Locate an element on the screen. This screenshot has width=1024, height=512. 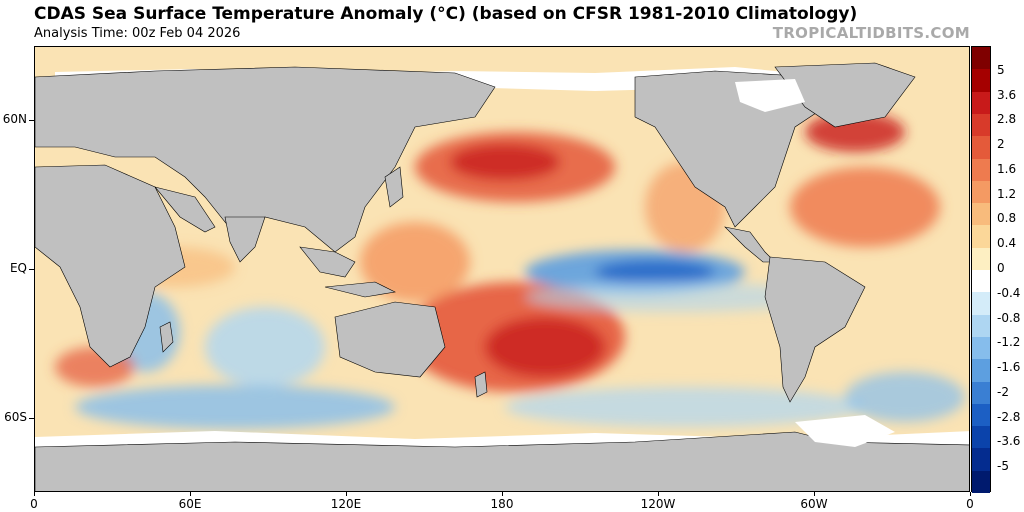
longitude-label: 180 is located at coordinates (502, 504).